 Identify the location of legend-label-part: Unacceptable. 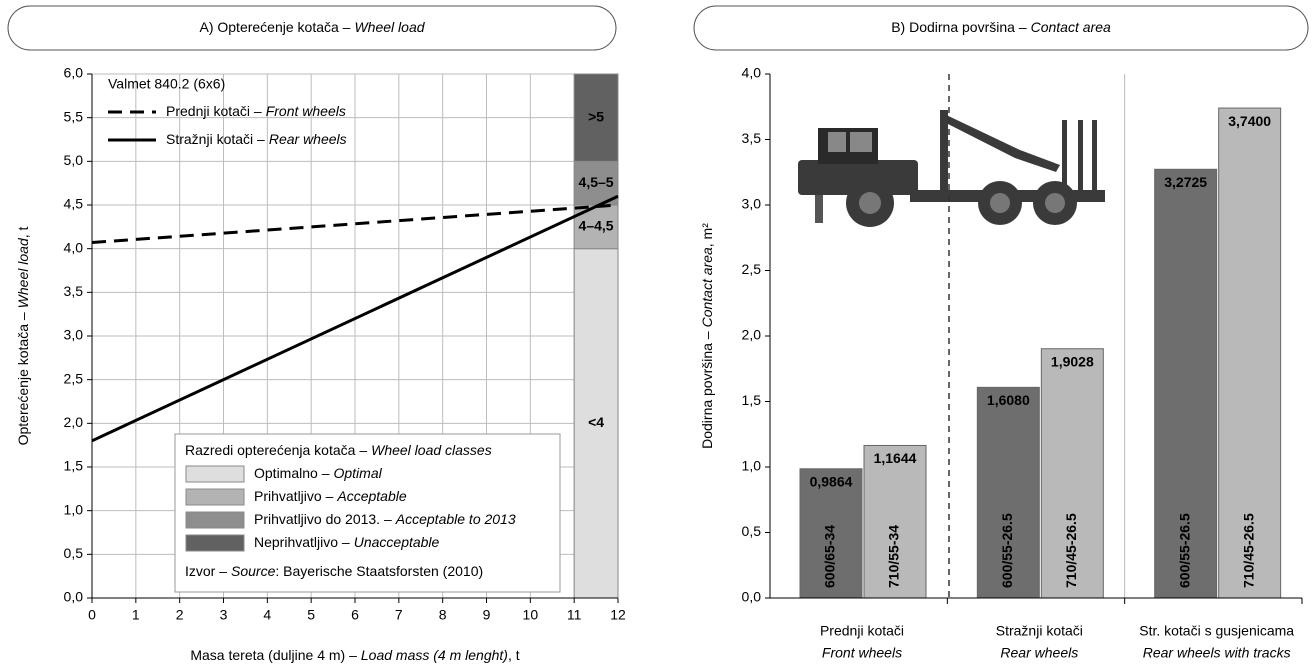
(397, 542).